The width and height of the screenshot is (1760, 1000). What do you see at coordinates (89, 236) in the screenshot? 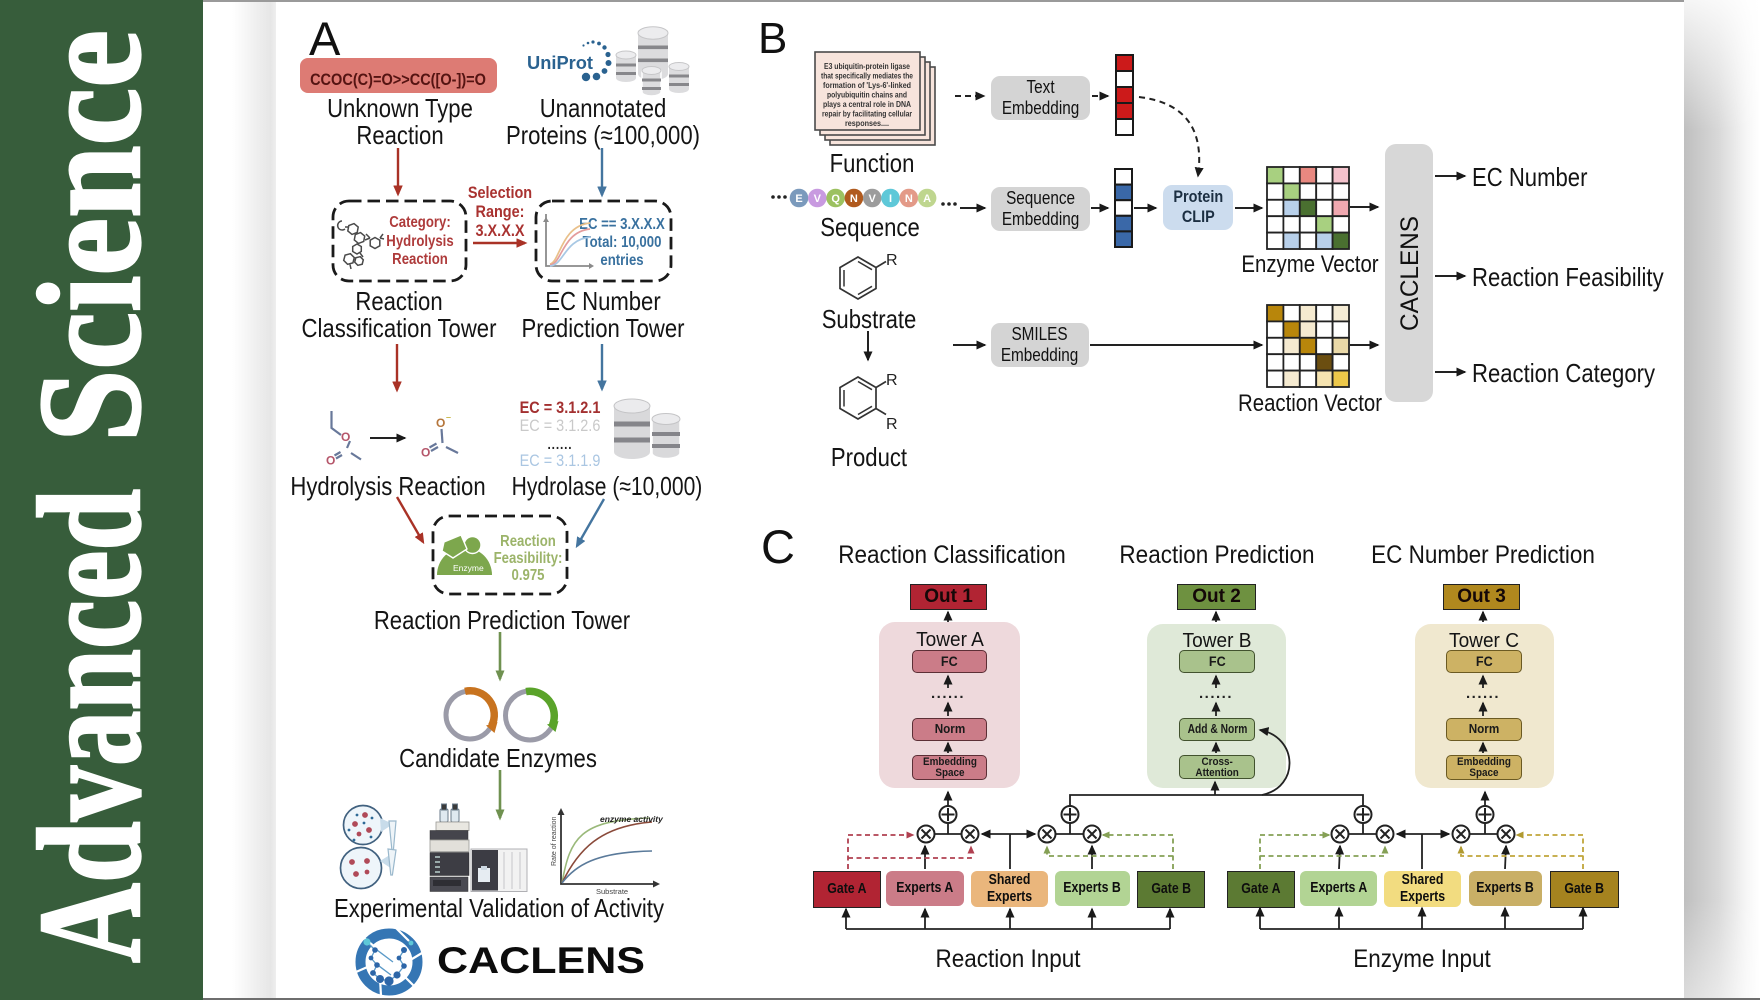
I see `svg-text: Science` at bounding box center [89, 236].